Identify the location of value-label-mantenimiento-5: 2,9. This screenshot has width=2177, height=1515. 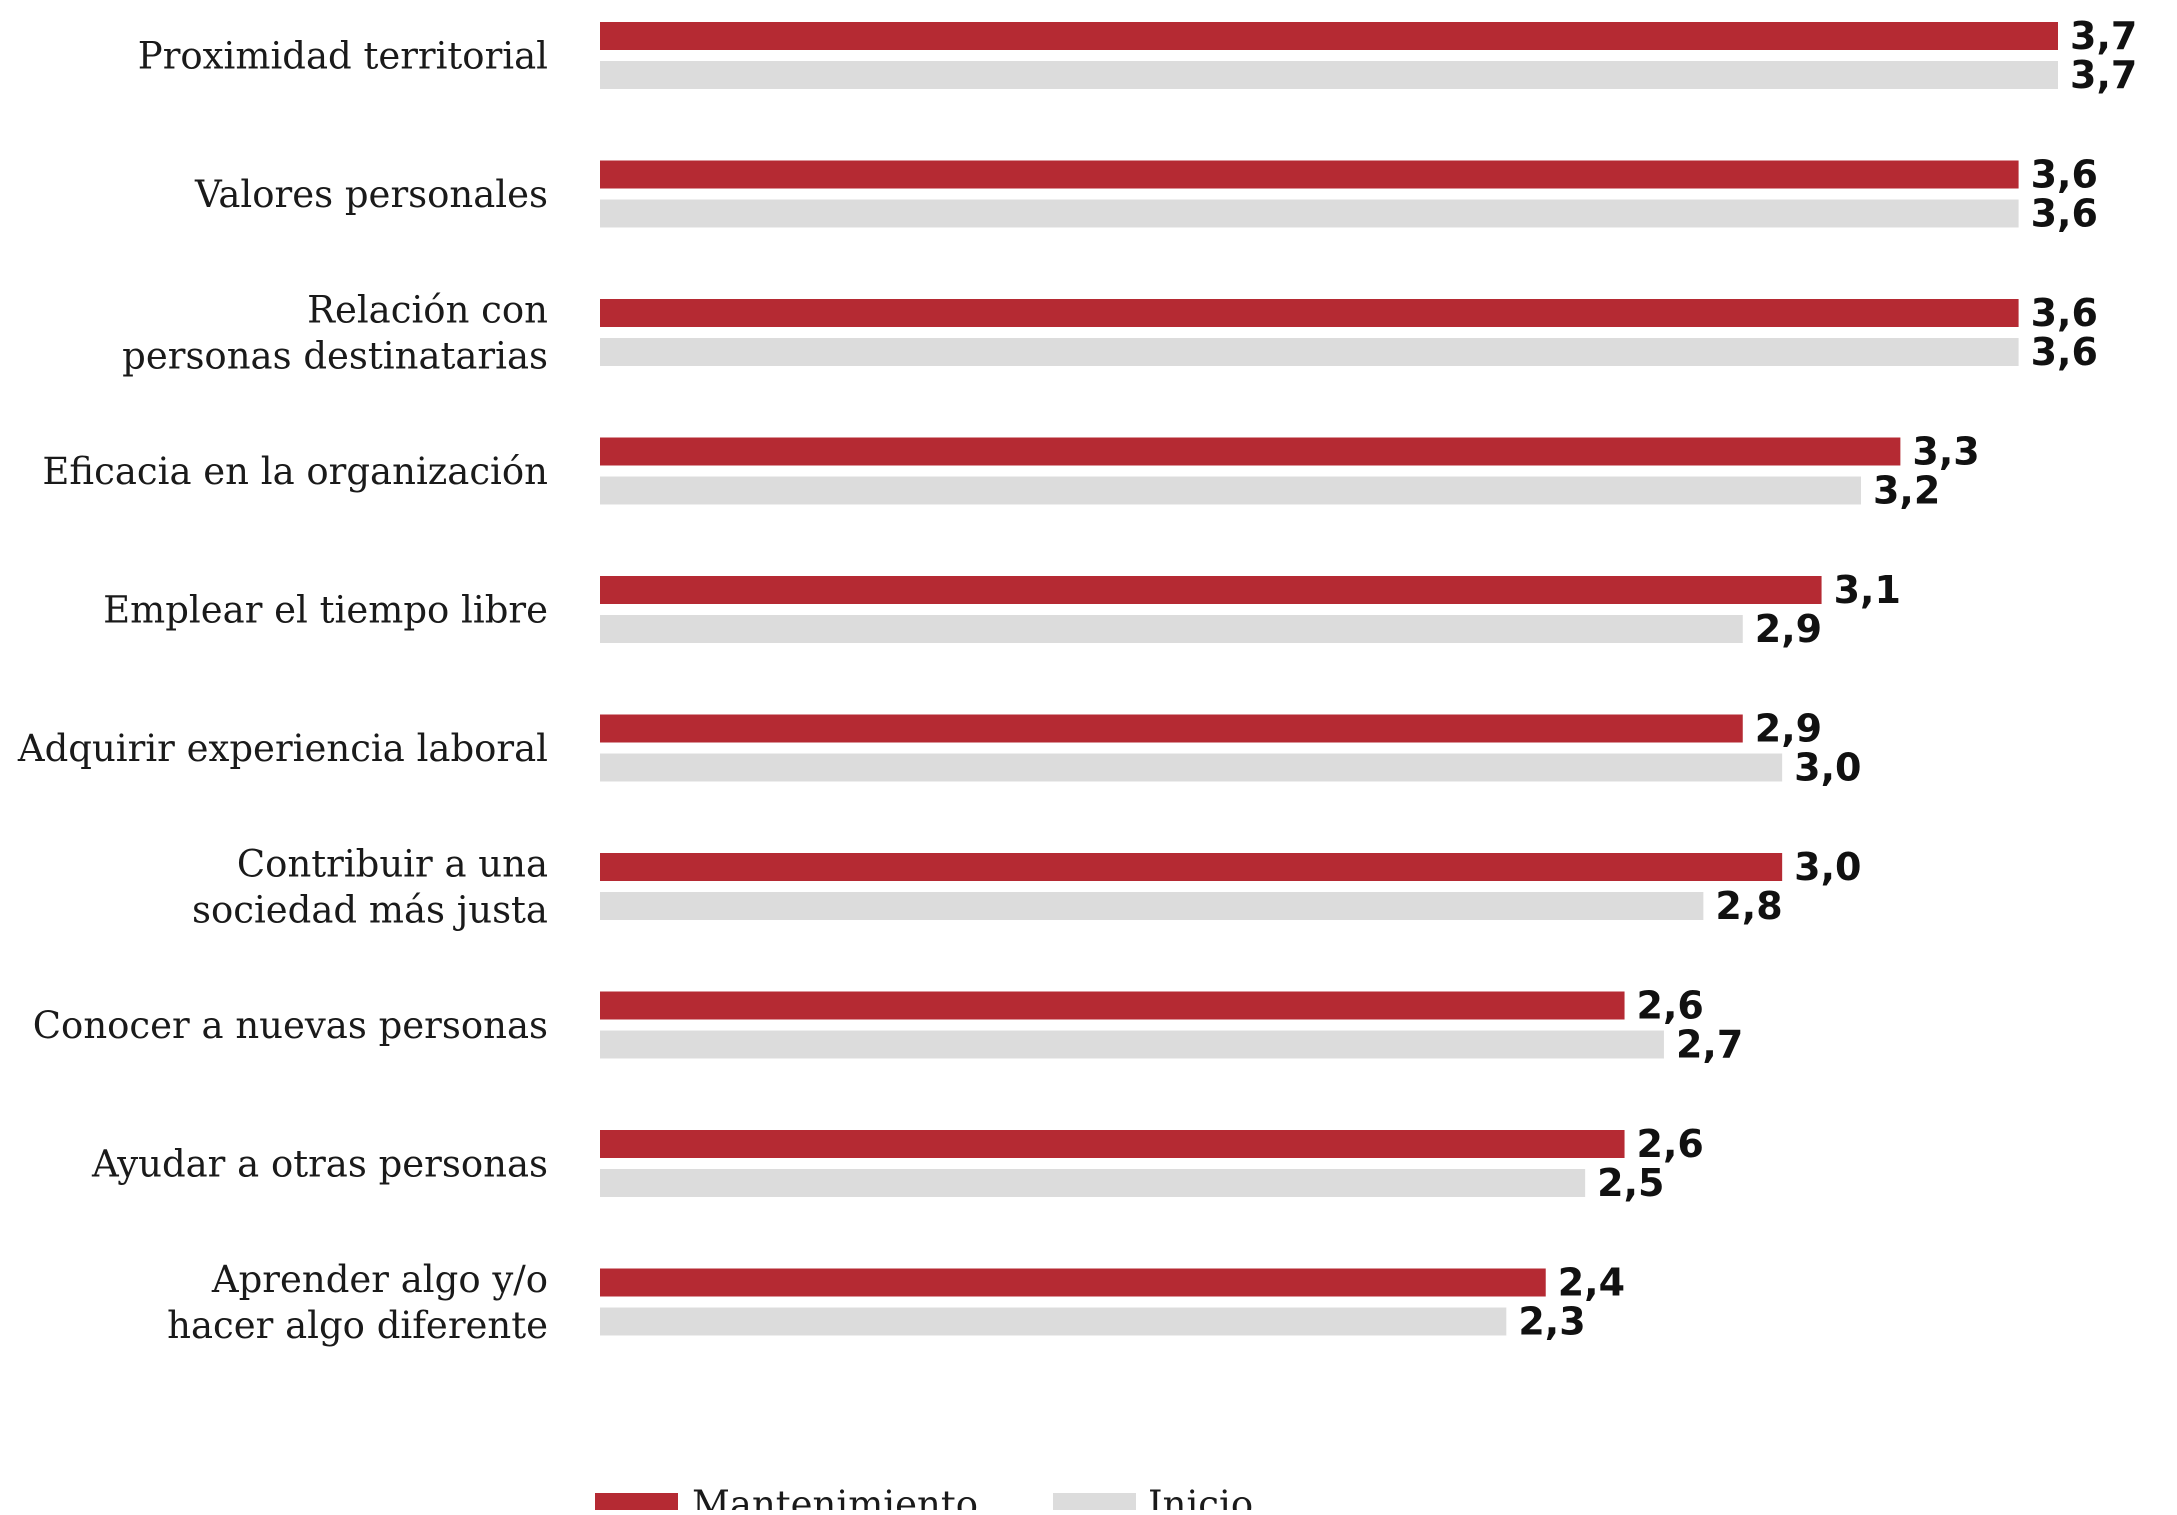
(1788, 729).